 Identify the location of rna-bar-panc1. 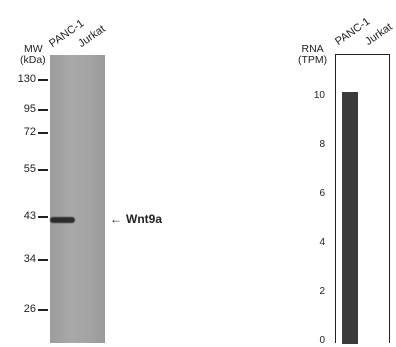
(350, 218).